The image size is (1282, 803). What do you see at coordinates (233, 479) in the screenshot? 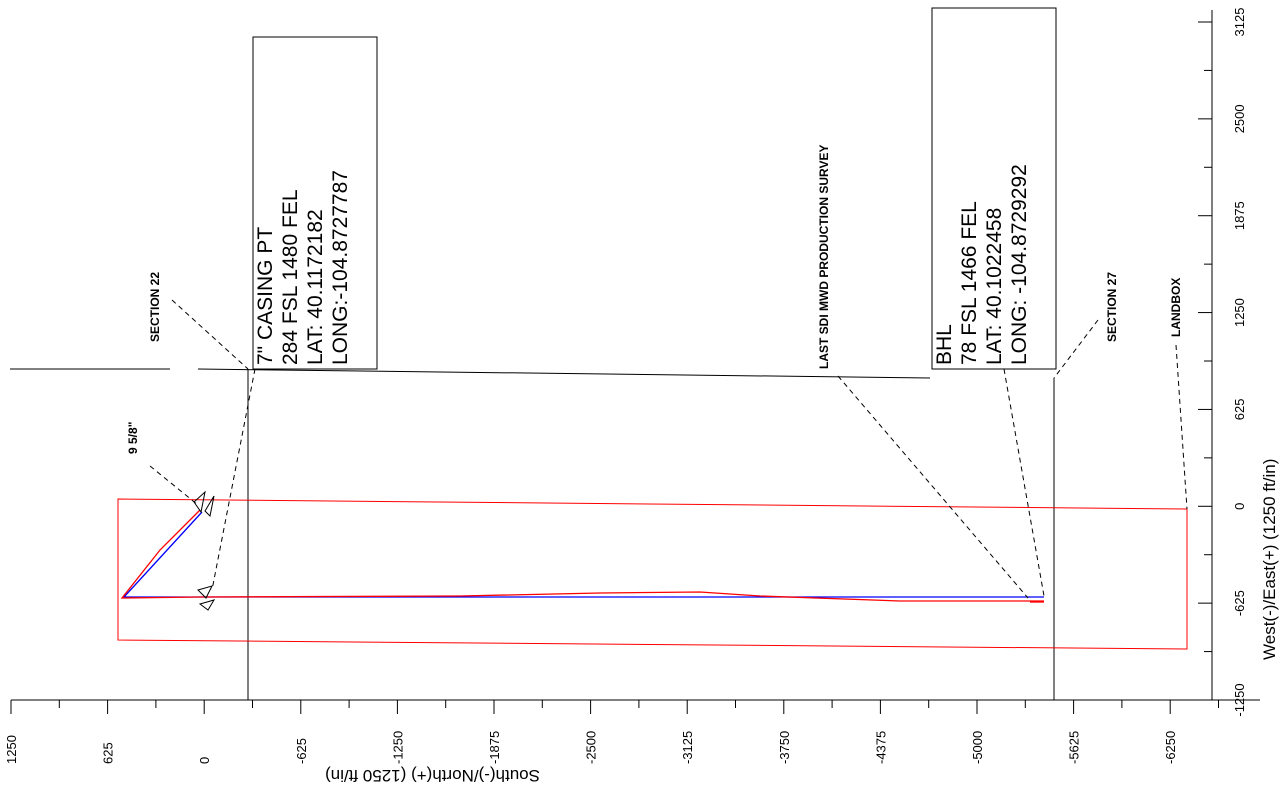
I see `leader-casing-pt` at bounding box center [233, 479].